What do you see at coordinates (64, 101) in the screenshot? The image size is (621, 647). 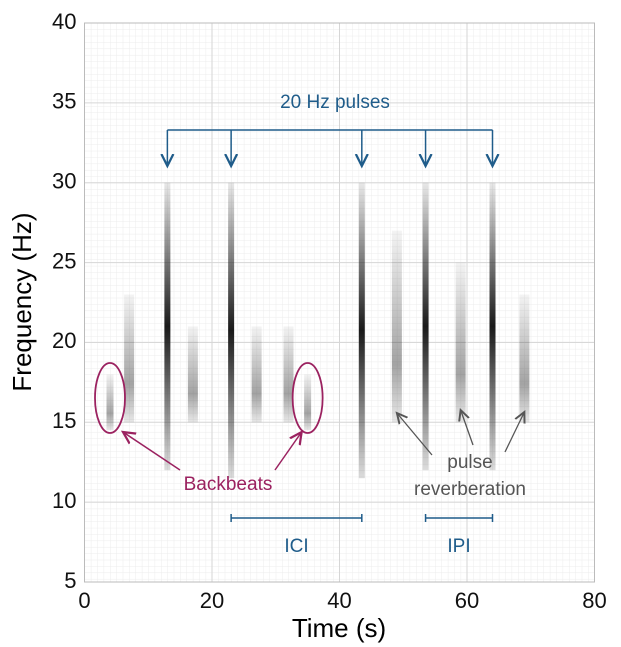 I see `y-tick-label: 35` at bounding box center [64, 101].